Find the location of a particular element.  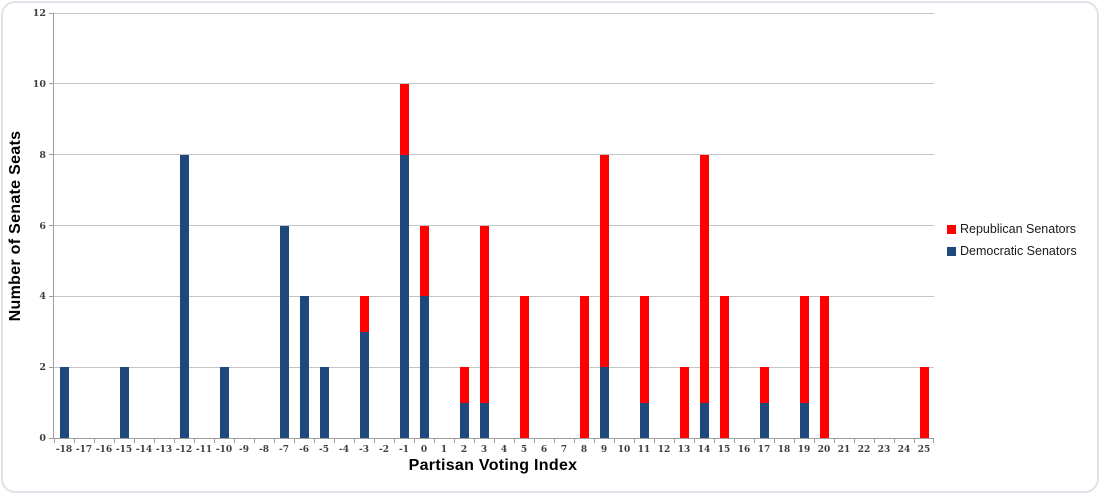

x-tick-label: -10 is located at coordinates (224, 450).